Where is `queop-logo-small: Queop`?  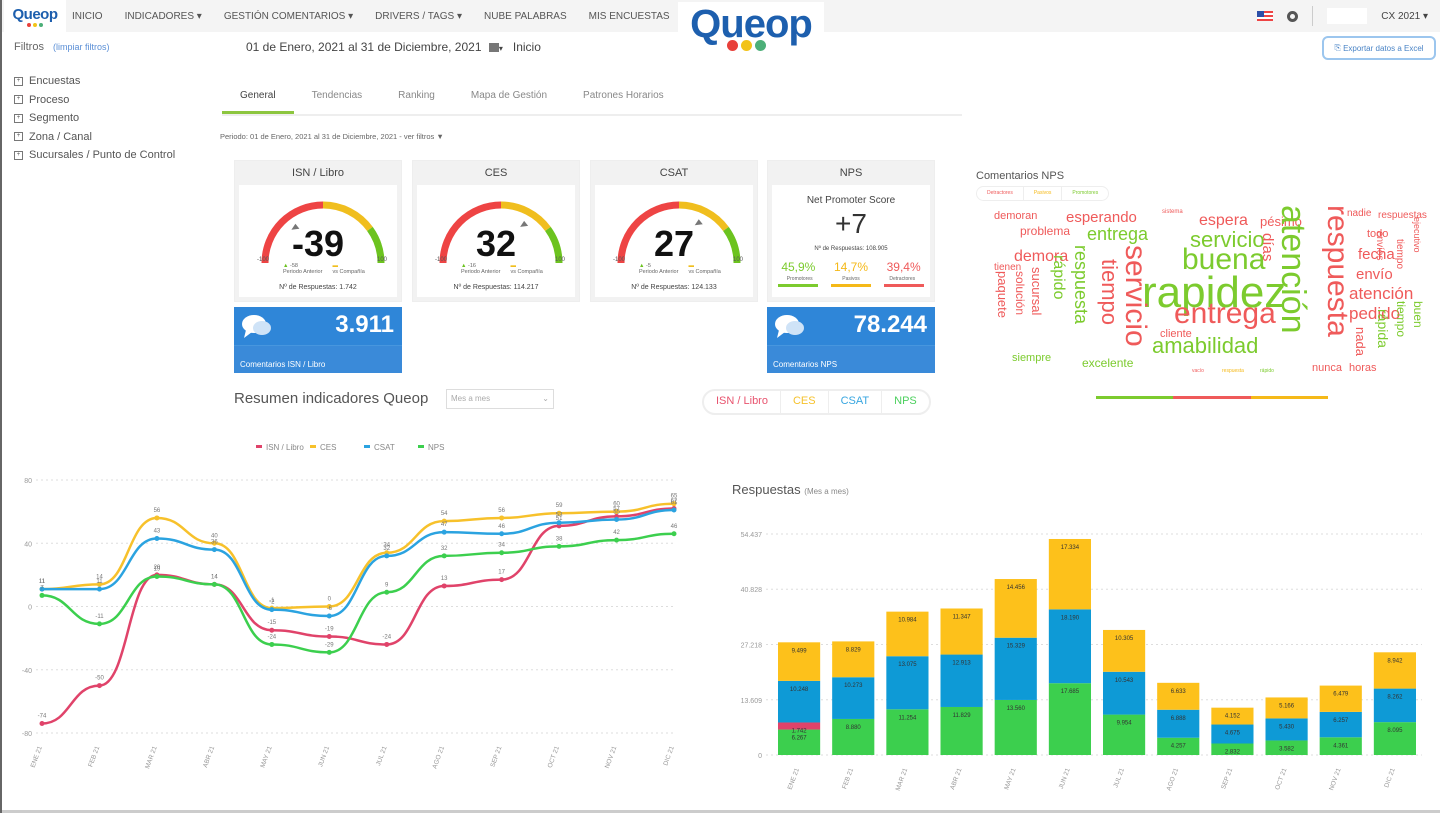
queop-logo-small: Queop is located at coordinates (35, 16).